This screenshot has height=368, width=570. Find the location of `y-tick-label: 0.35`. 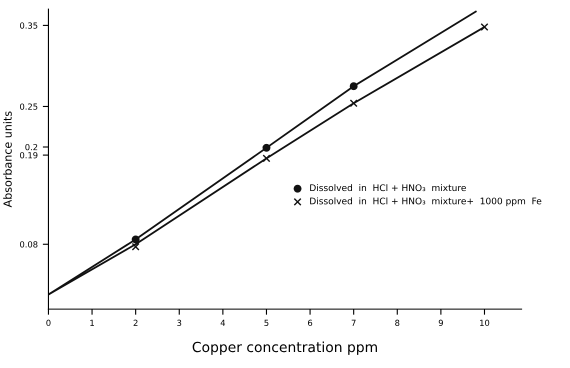

y-tick-label: 0.35 is located at coordinates (29, 25).